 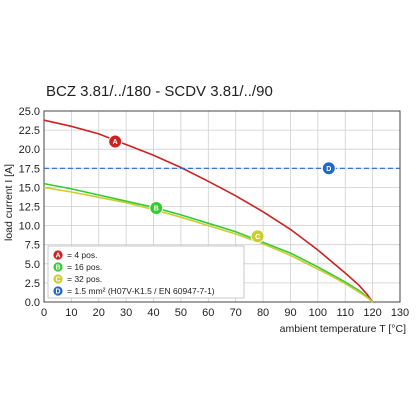 I want to click on chart-title: BCZ 3.81/../180 - SCDV 3.81/../90, so click(x=159, y=91).